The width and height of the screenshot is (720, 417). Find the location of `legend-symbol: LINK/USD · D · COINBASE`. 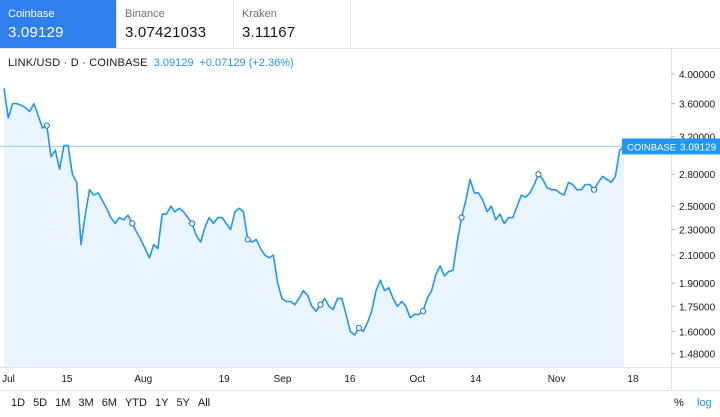

legend-symbol: LINK/USD · D · COINBASE is located at coordinates (78, 63).